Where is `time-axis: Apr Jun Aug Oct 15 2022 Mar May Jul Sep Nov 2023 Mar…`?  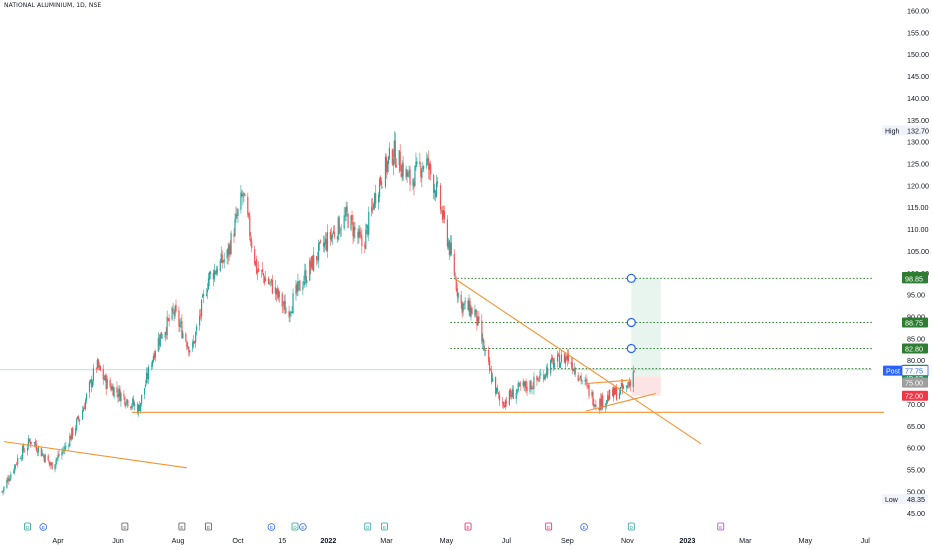 time-axis: Apr Jun Aug Oct 15 2022 Mar May Jul Sep Nov 2023 Mar… is located at coordinates (461, 540).